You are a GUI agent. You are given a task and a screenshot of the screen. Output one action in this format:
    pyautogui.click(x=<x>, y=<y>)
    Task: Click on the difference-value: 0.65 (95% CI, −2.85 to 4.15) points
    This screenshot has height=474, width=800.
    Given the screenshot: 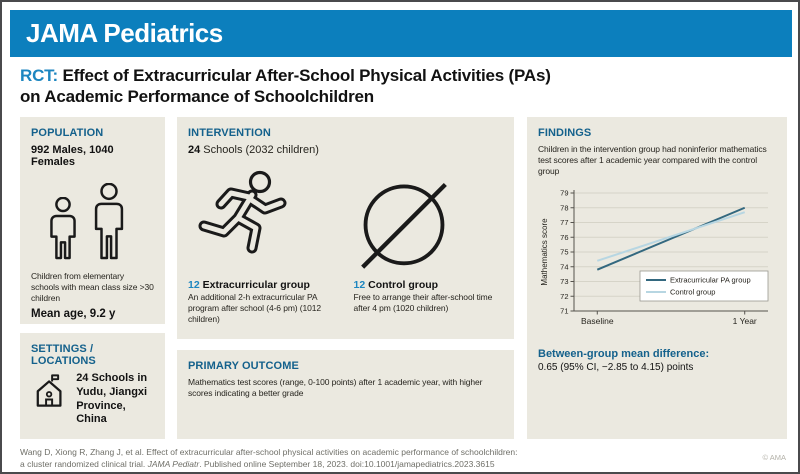 What is the action you would take?
    pyautogui.click(x=616, y=367)
    